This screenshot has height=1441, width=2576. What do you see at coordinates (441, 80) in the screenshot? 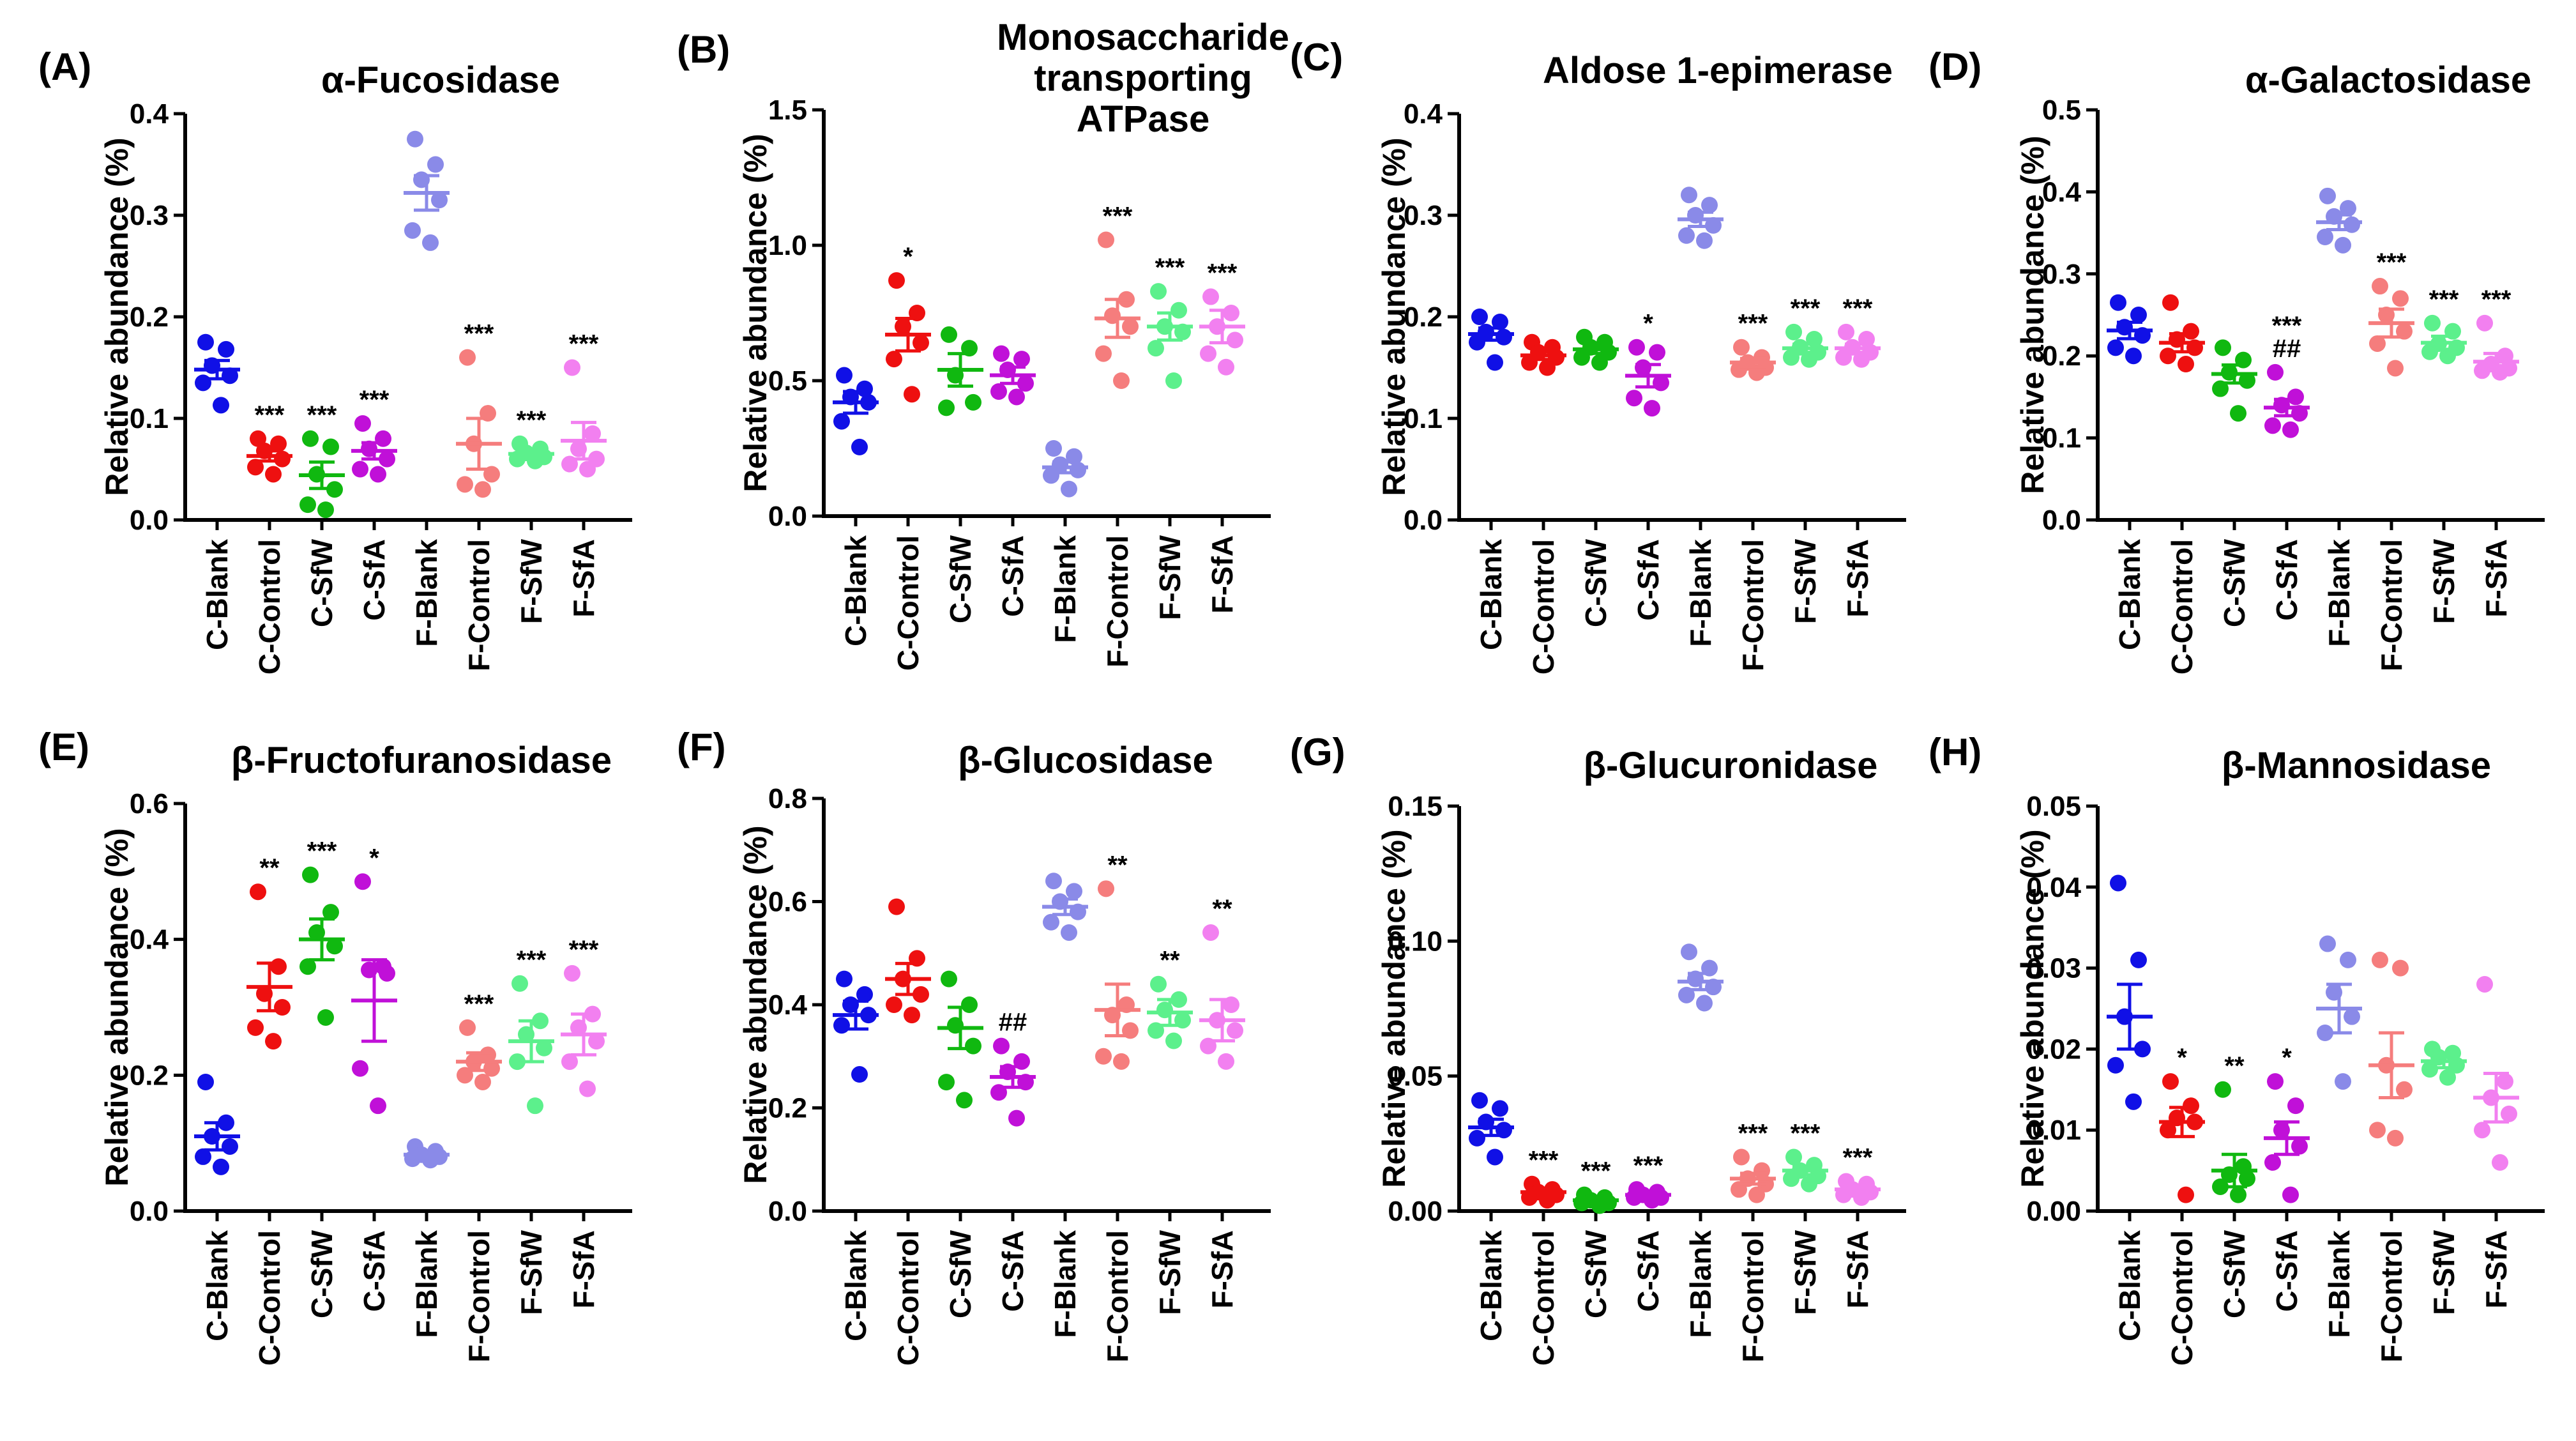
I see `chart-title: α-Fucosidase` at bounding box center [441, 80].